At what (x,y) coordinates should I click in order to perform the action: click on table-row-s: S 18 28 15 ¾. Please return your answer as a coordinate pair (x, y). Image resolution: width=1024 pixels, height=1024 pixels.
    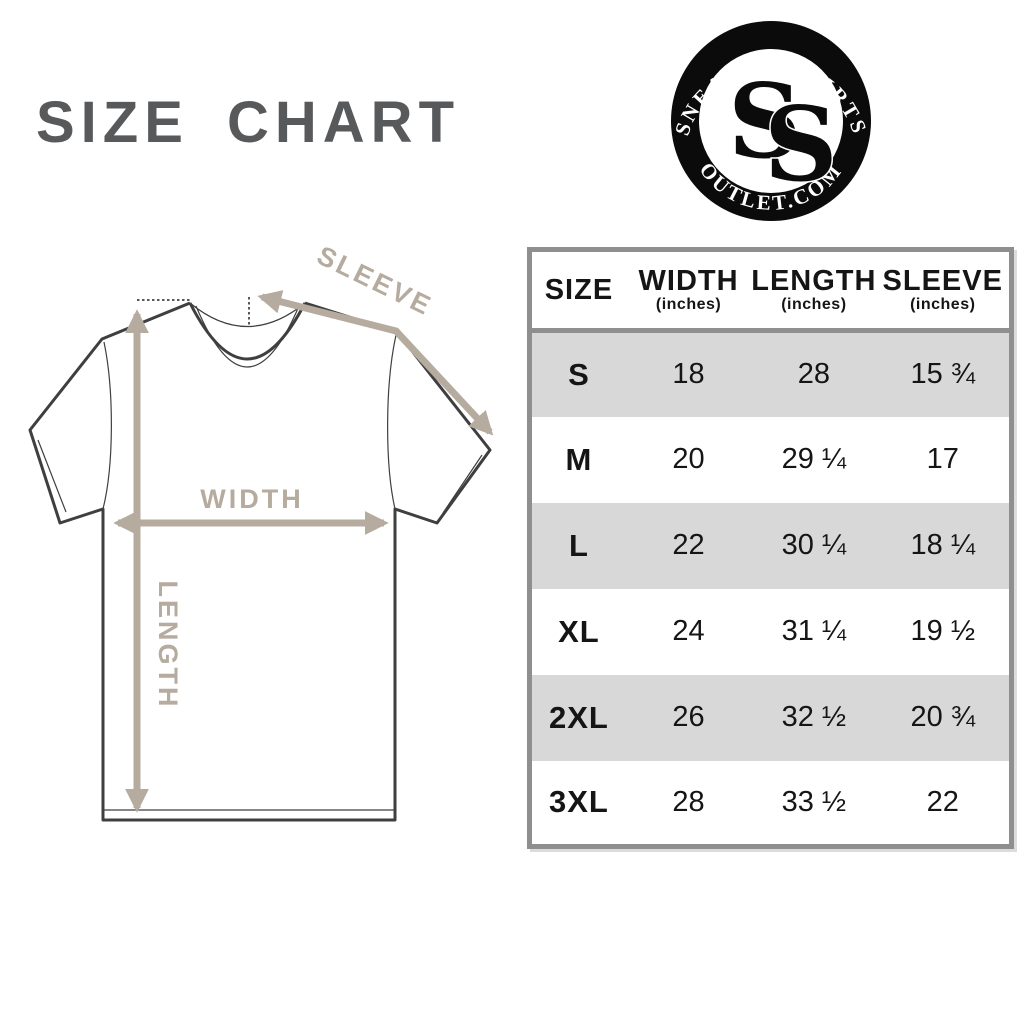
    Looking at the image, I should click on (770, 373).